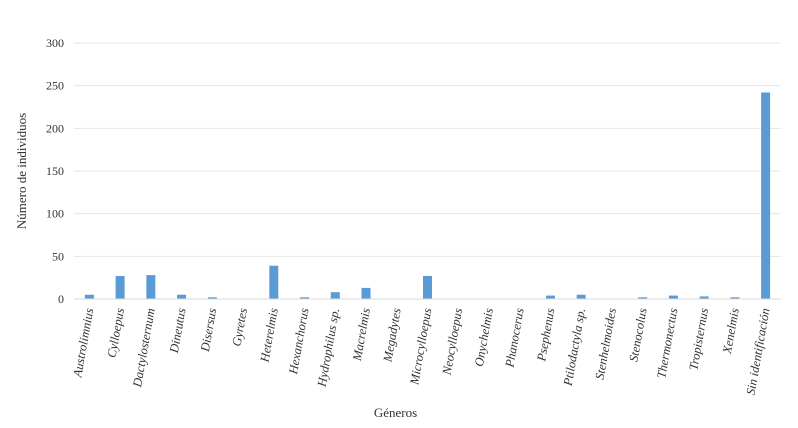  What do you see at coordinates (545, 335) in the screenshot?
I see `x-tick-label: Psephenus` at bounding box center [545, 335].